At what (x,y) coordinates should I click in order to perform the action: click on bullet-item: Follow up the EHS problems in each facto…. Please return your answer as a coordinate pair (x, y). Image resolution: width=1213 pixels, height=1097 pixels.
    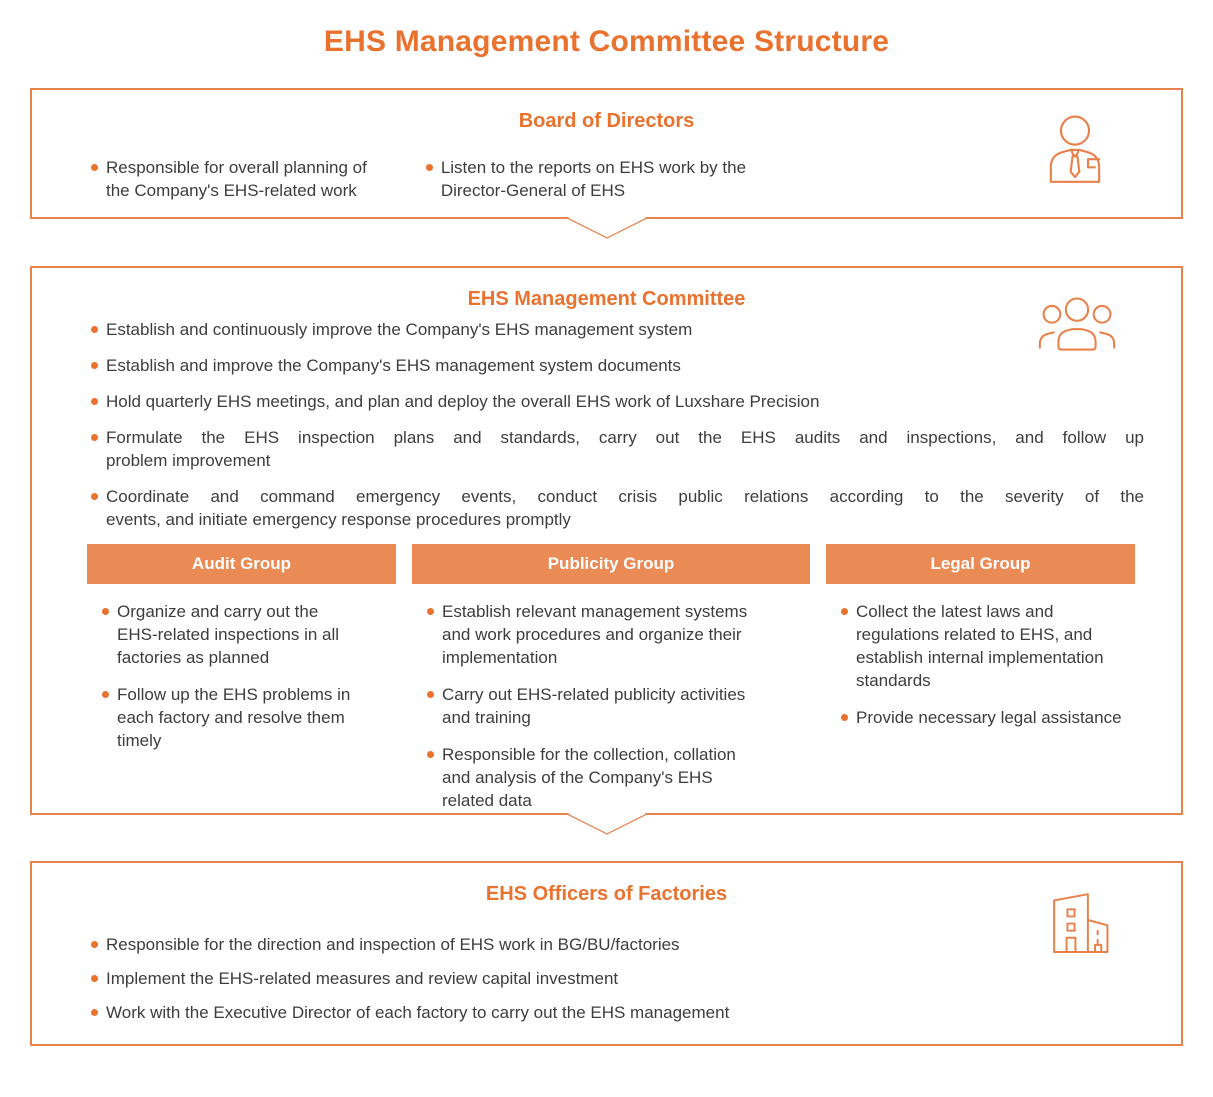
    Looking at the image, I should click on (249, 717).